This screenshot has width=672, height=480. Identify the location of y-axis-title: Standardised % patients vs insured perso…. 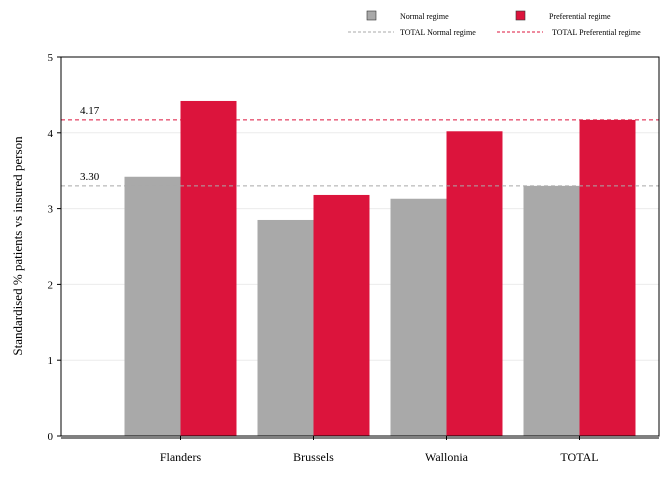
(17, 246).